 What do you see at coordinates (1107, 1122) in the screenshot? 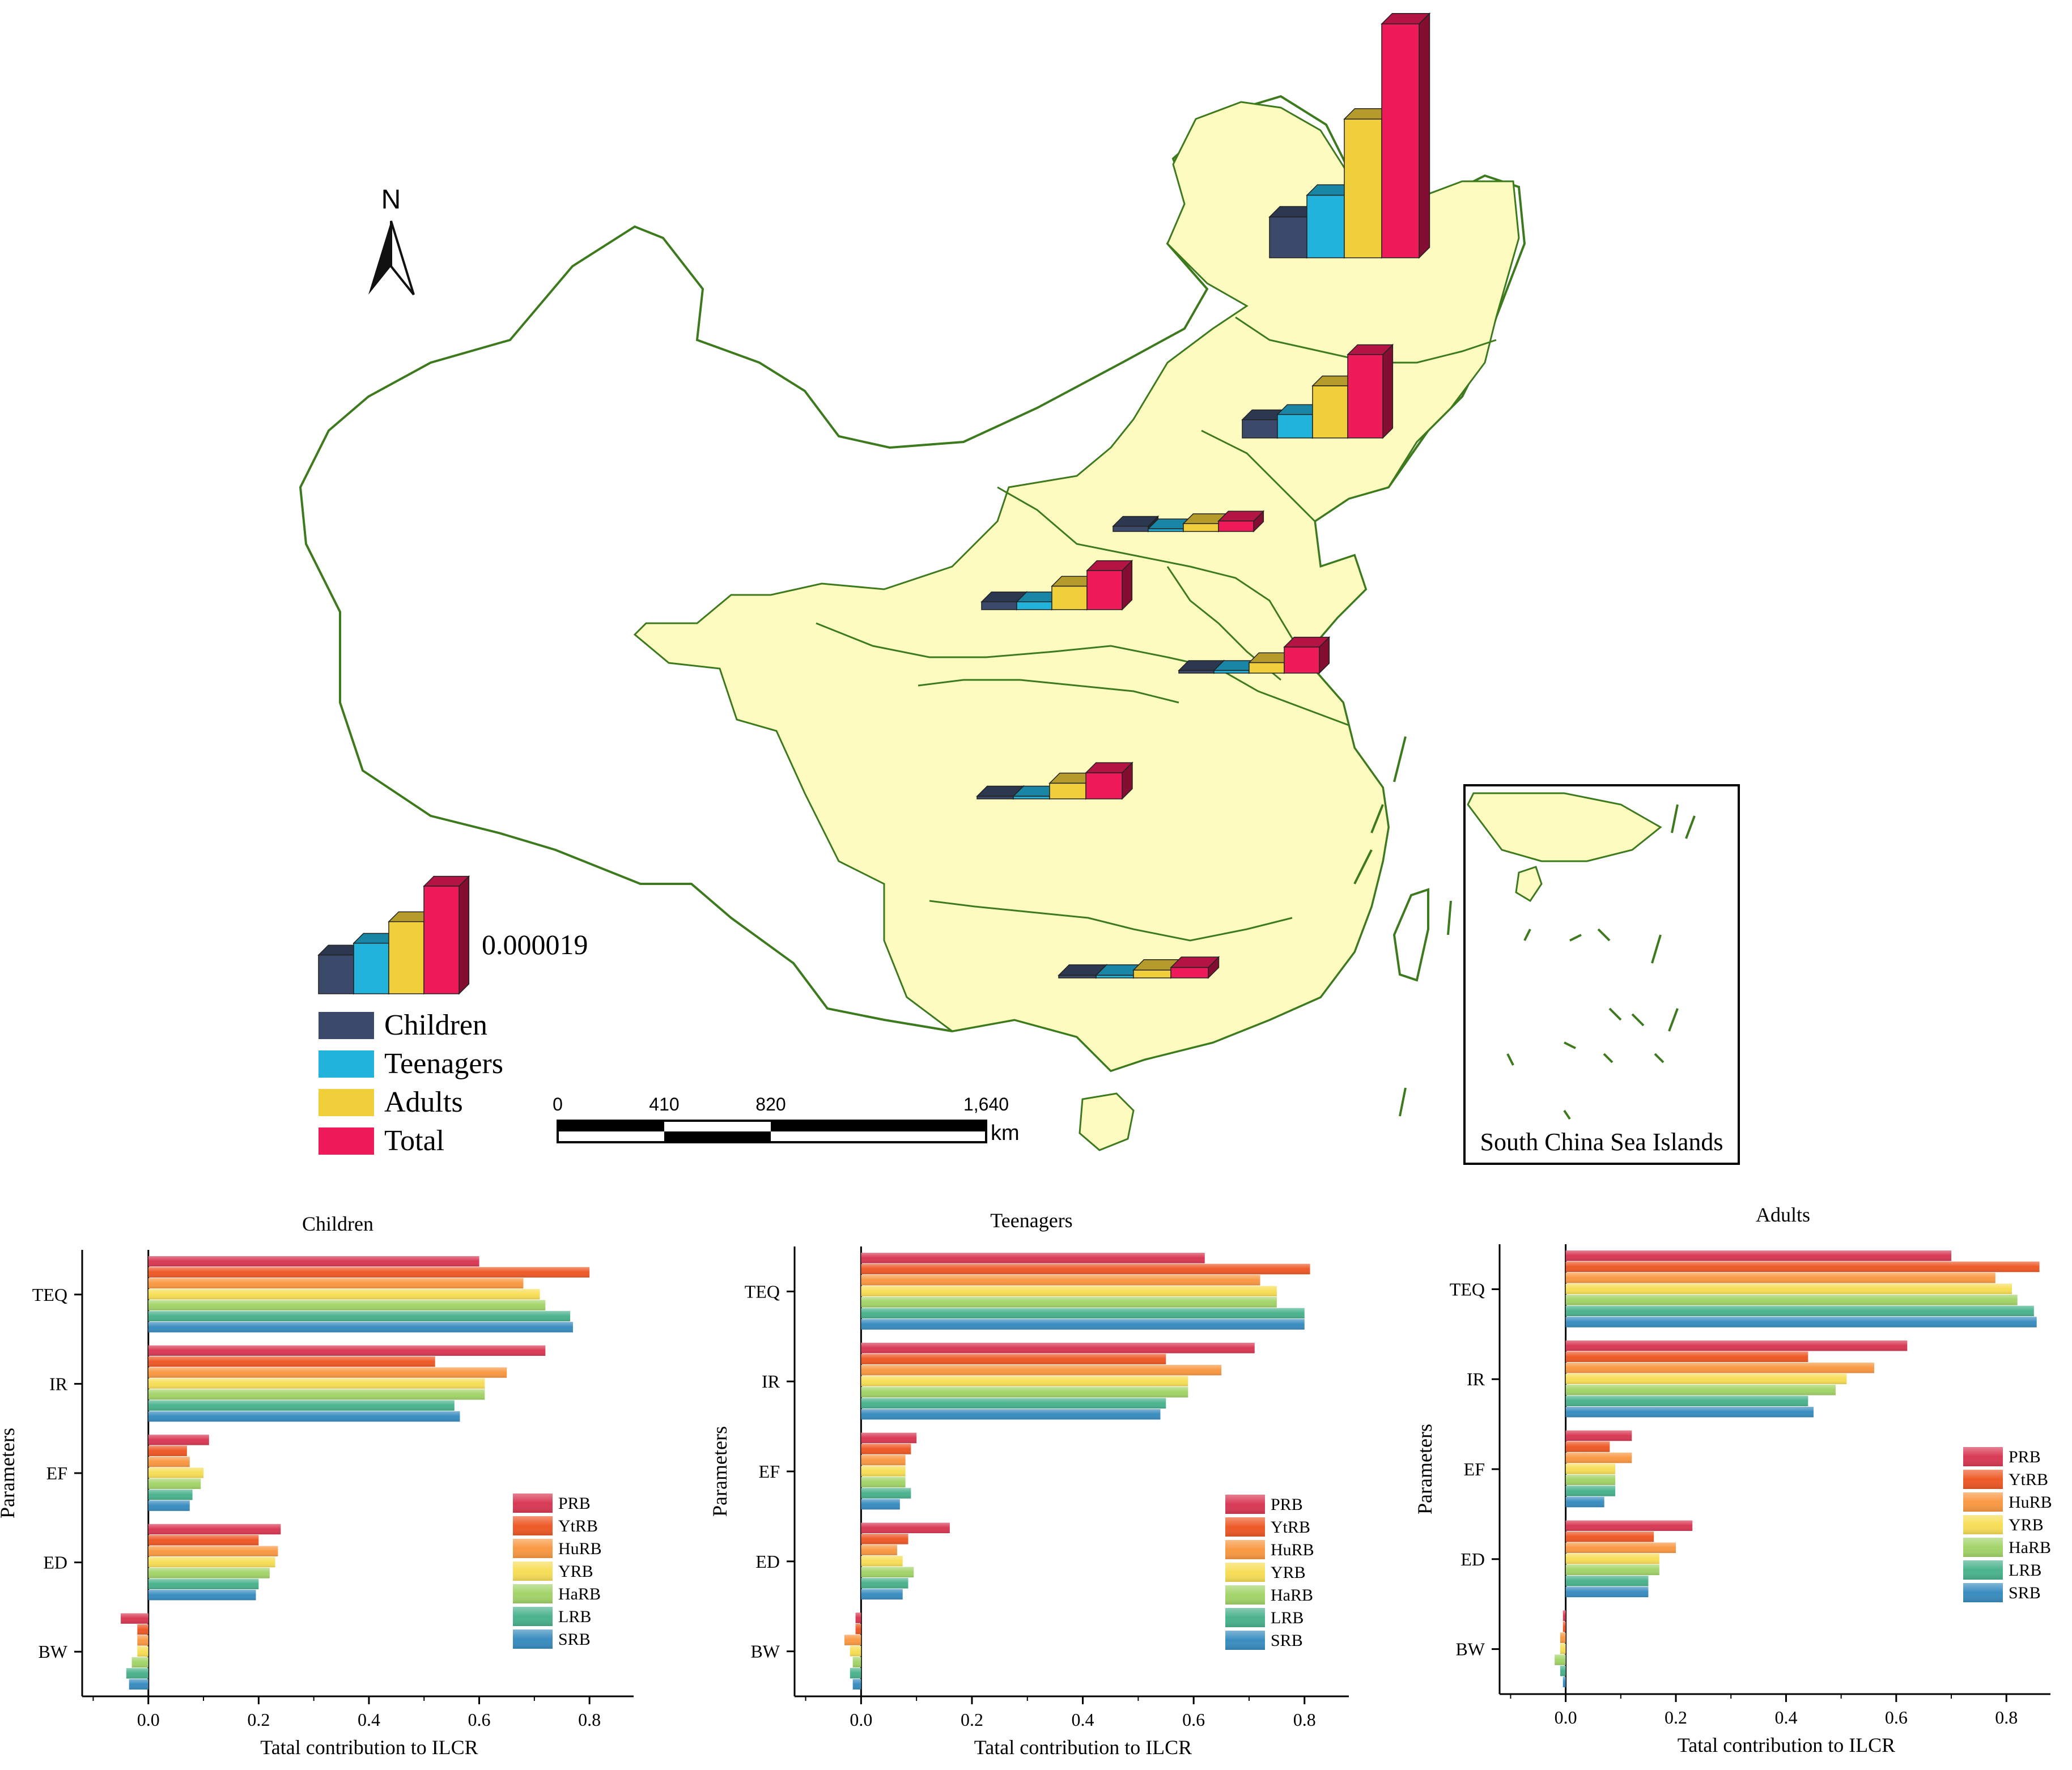
I see `hainan-island` at bounding box center [1107, 1122].